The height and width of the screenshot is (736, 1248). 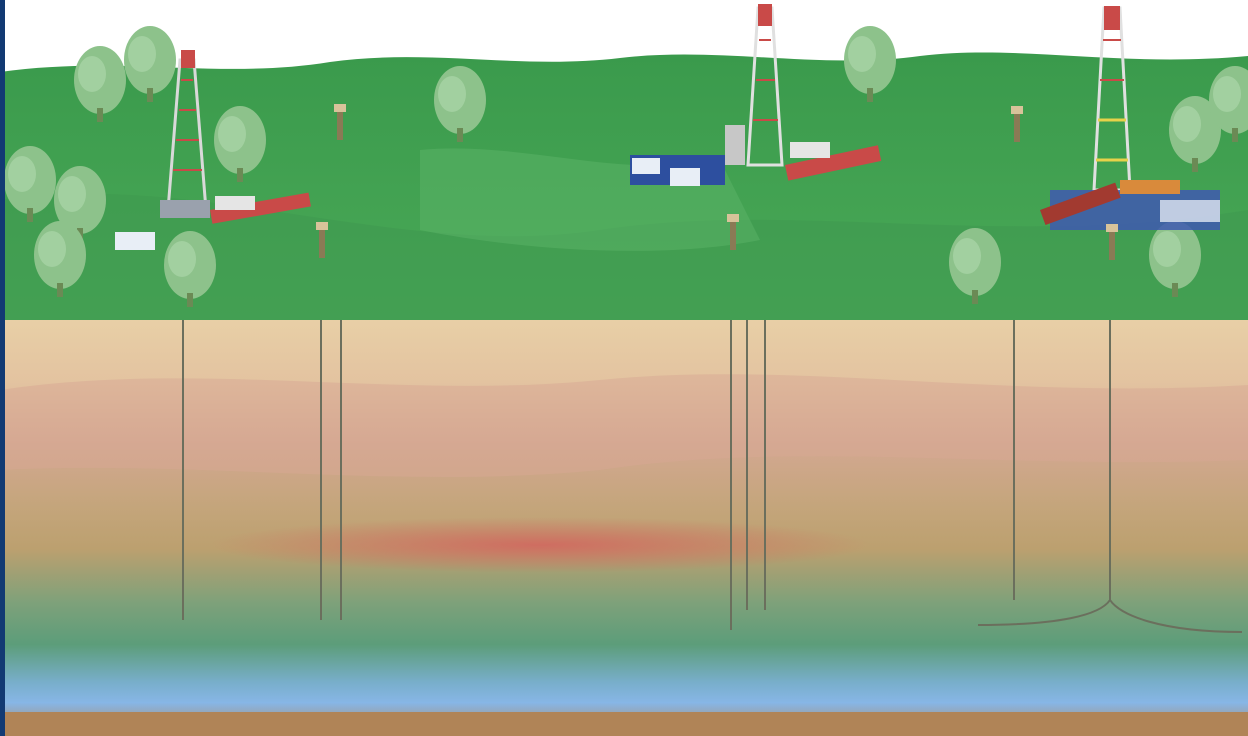 What do you see at coordinates (540, 545) in the screenshot?
I see `reservoir-layer` at bounding box center [540, 545].